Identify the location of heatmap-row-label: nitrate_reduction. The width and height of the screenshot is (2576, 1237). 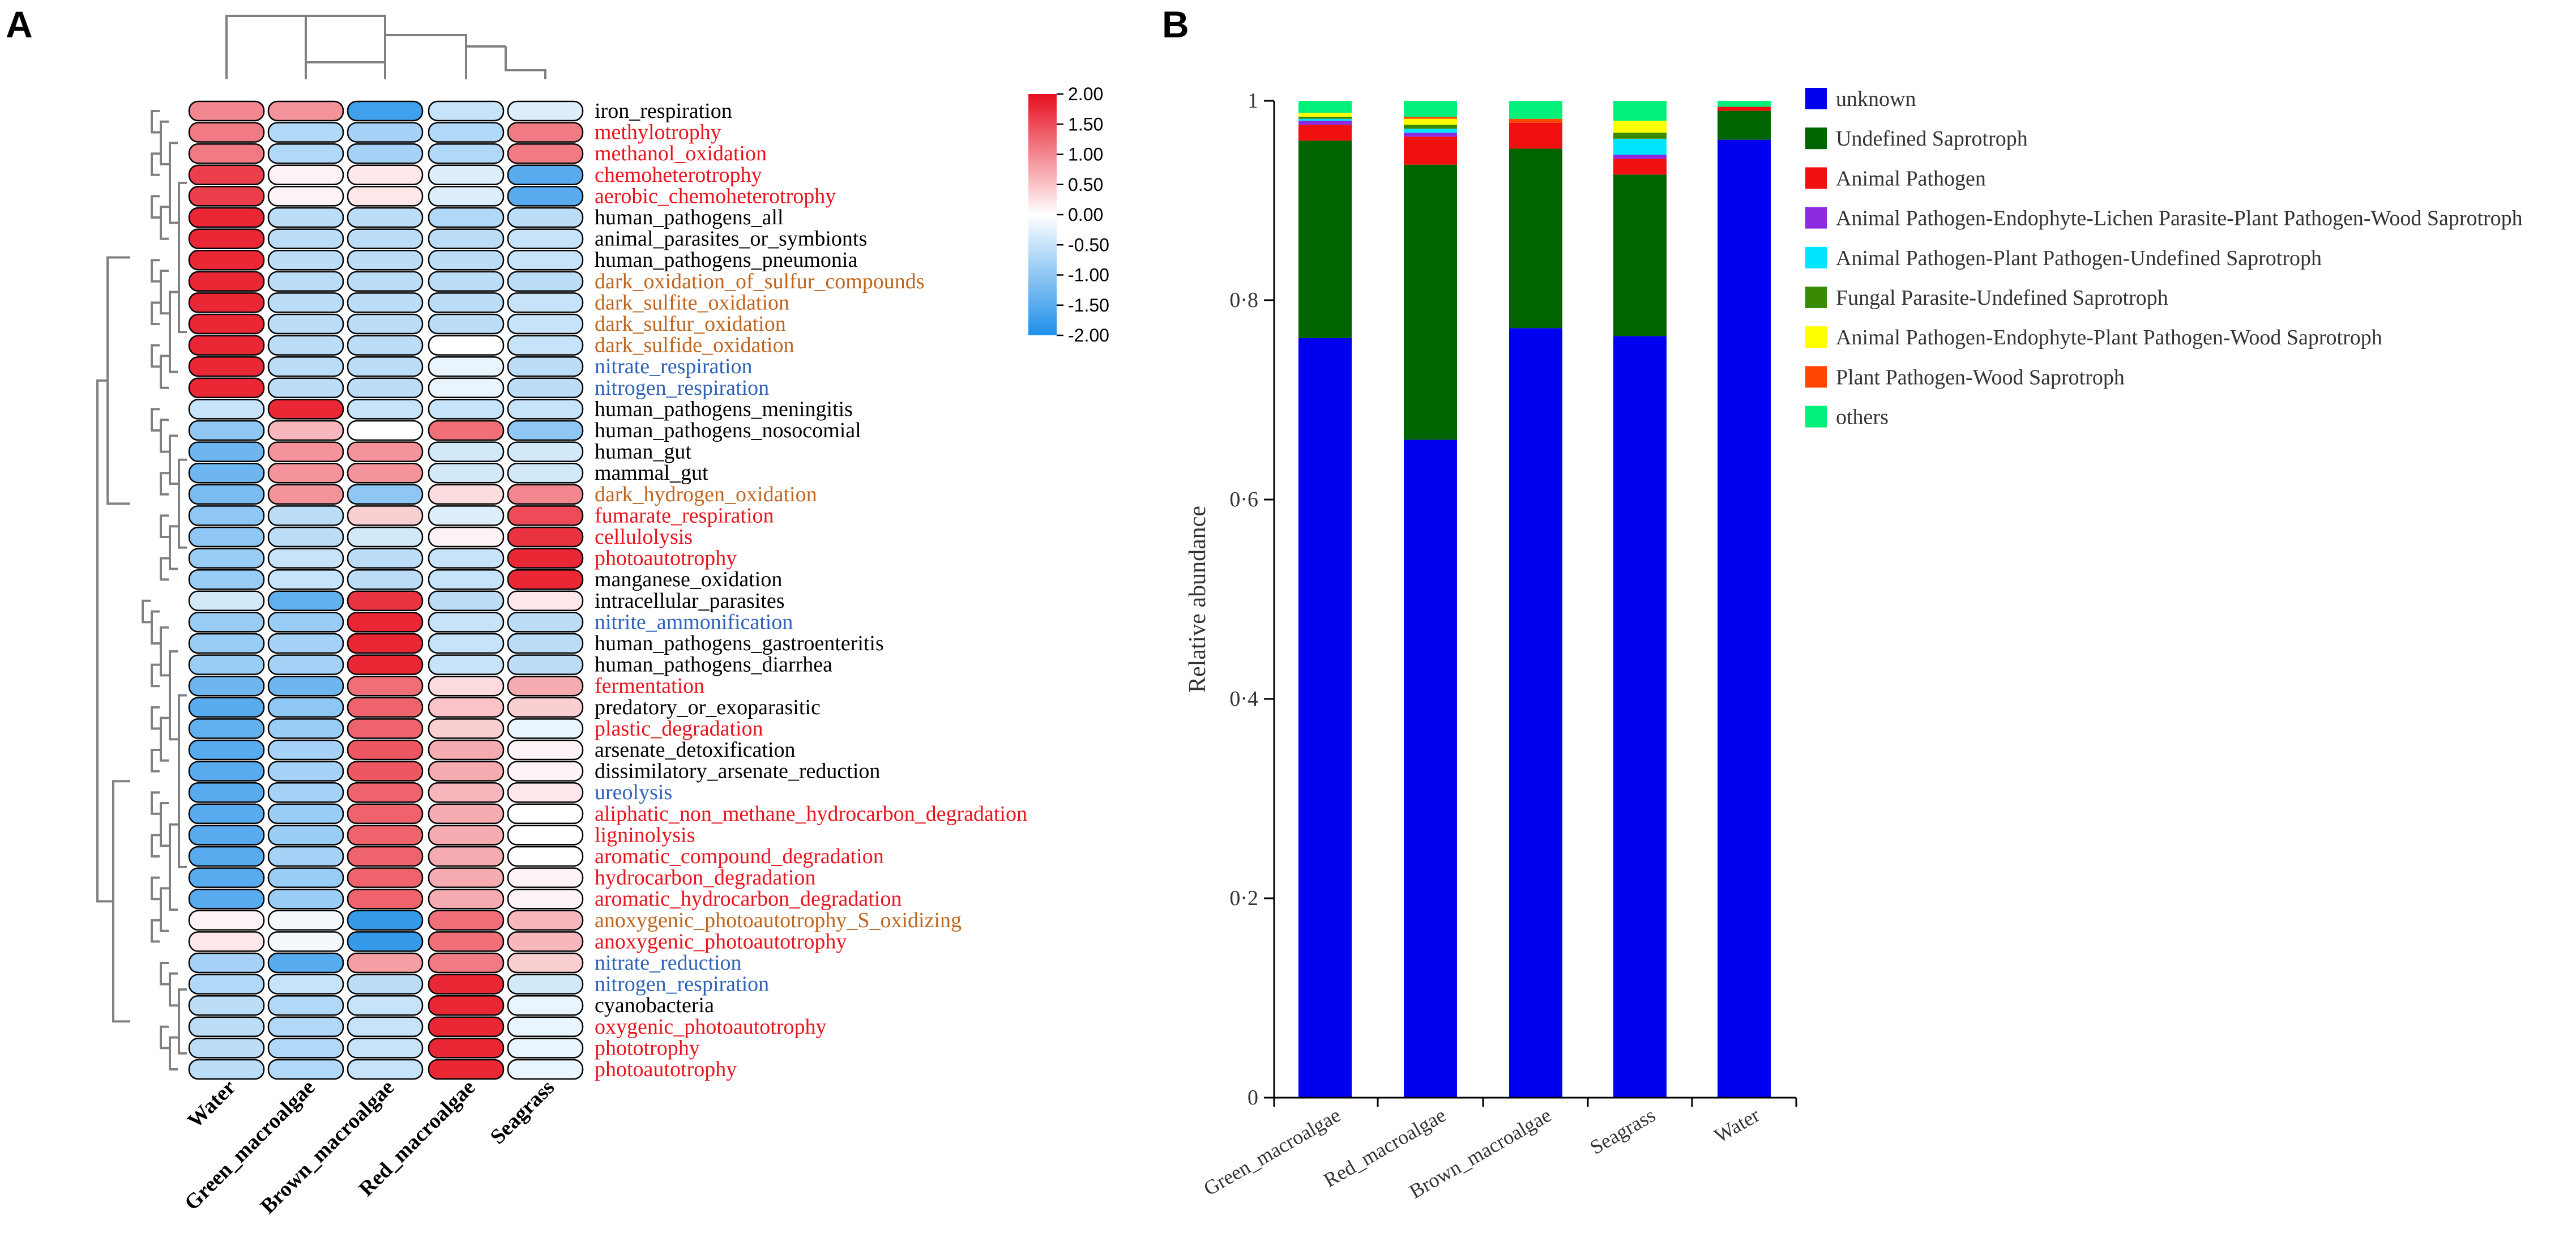
(668, 963).